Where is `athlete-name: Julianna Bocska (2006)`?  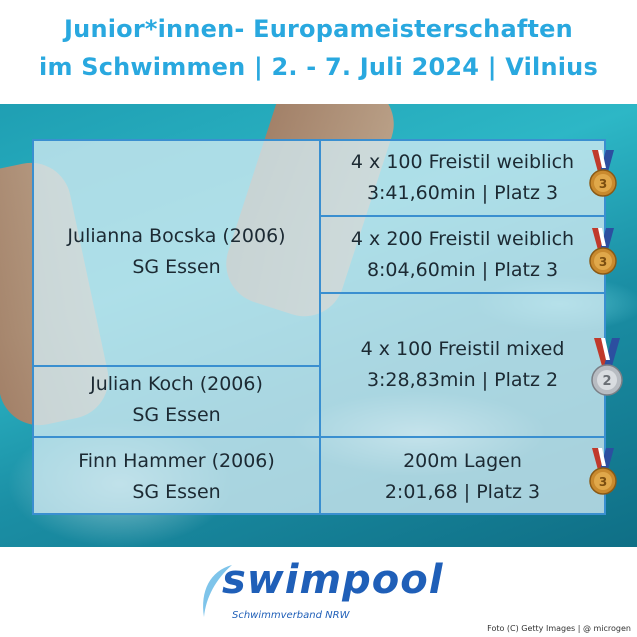 athlete-name: Julianna Bocska (2006) is located at coordinates (176, 236).